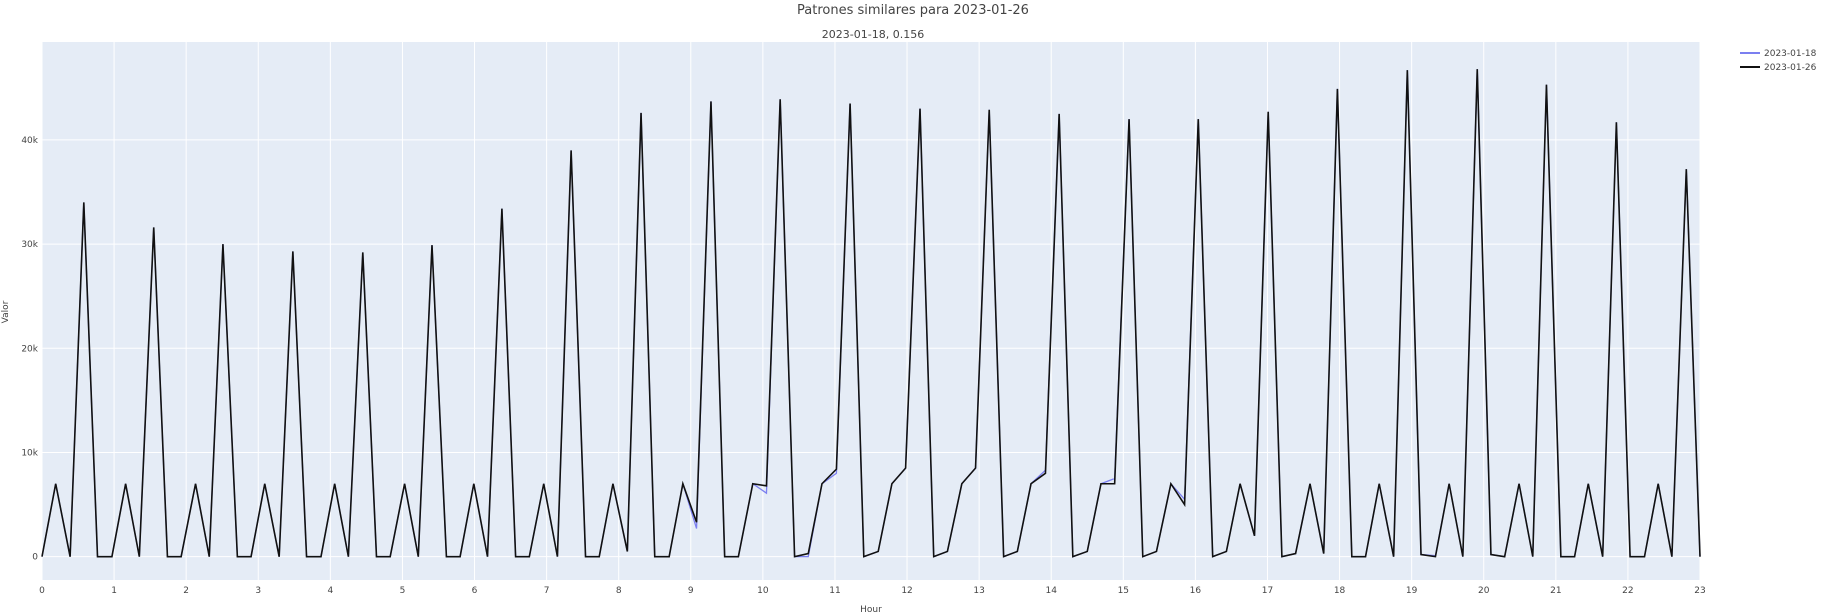  Describe the element at coordinates (42, 591) in the screenshot. I see `x-tick-label: 0` at that location.